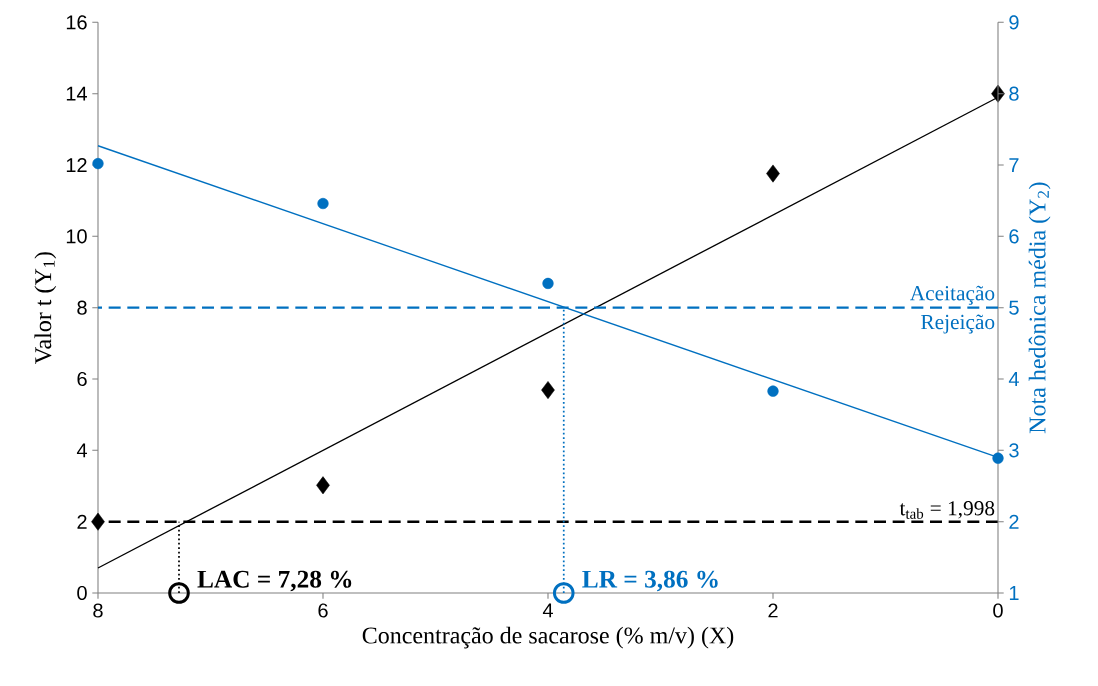 The width and height of the screenshot is (1098, 686). Describe the element at coordinates (947, 510) in the screenshot. I see `ref-line-label: t$_{tab}$ = 1,998` at that location.